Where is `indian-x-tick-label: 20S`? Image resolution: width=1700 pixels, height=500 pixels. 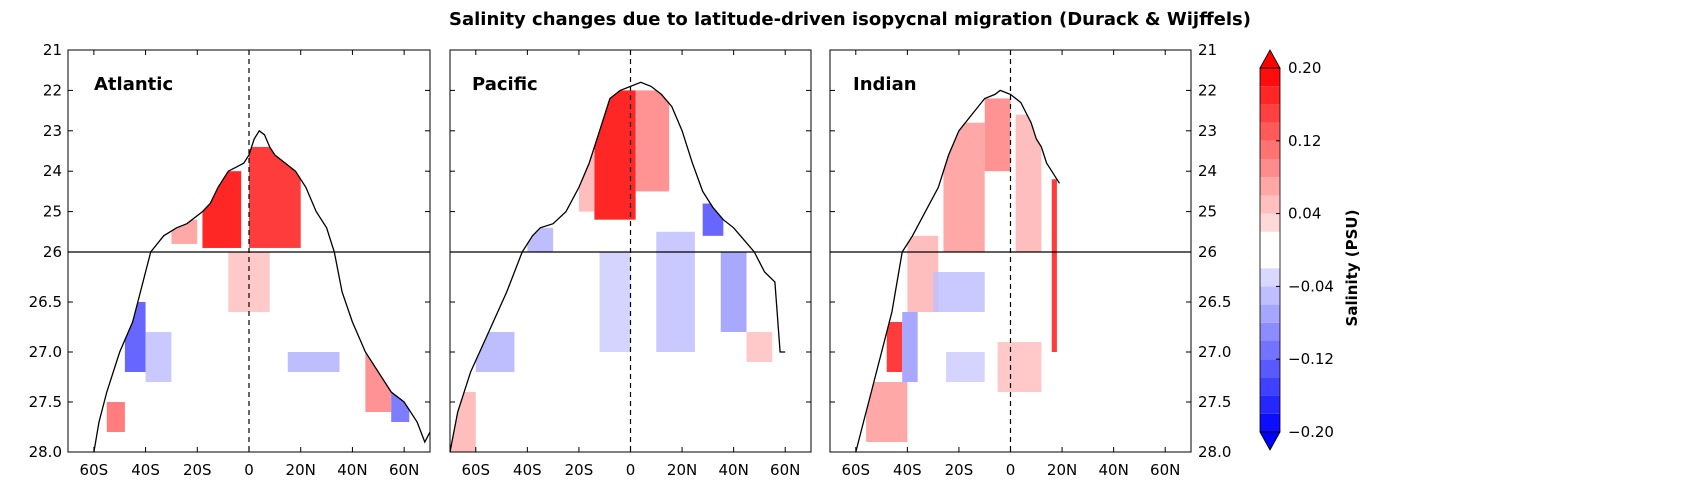
indian-x-tick-label: 20S is located at coordinates (959, 470).